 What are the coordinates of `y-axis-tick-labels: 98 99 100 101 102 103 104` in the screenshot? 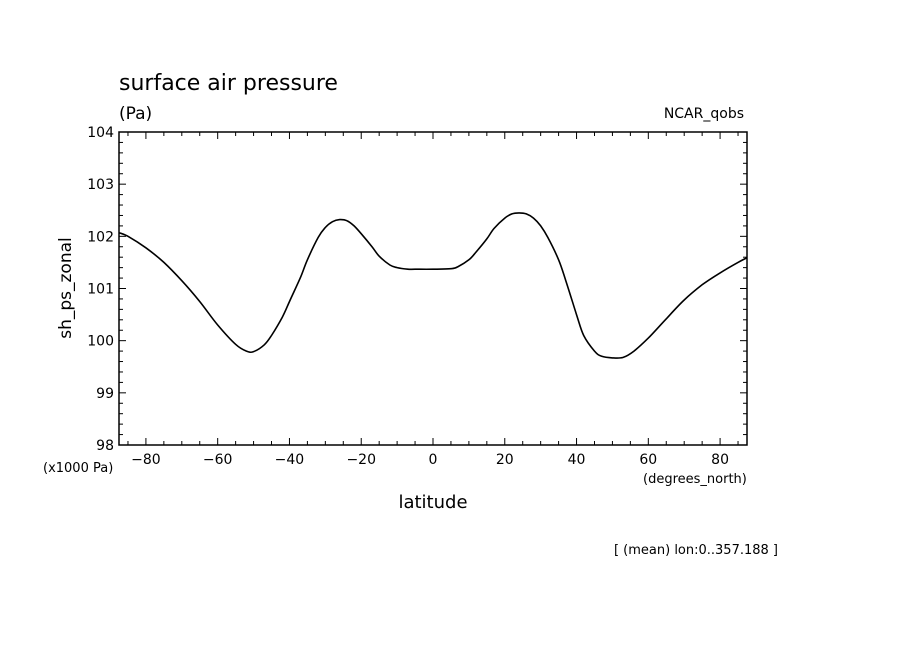 It's located at (100, 289).